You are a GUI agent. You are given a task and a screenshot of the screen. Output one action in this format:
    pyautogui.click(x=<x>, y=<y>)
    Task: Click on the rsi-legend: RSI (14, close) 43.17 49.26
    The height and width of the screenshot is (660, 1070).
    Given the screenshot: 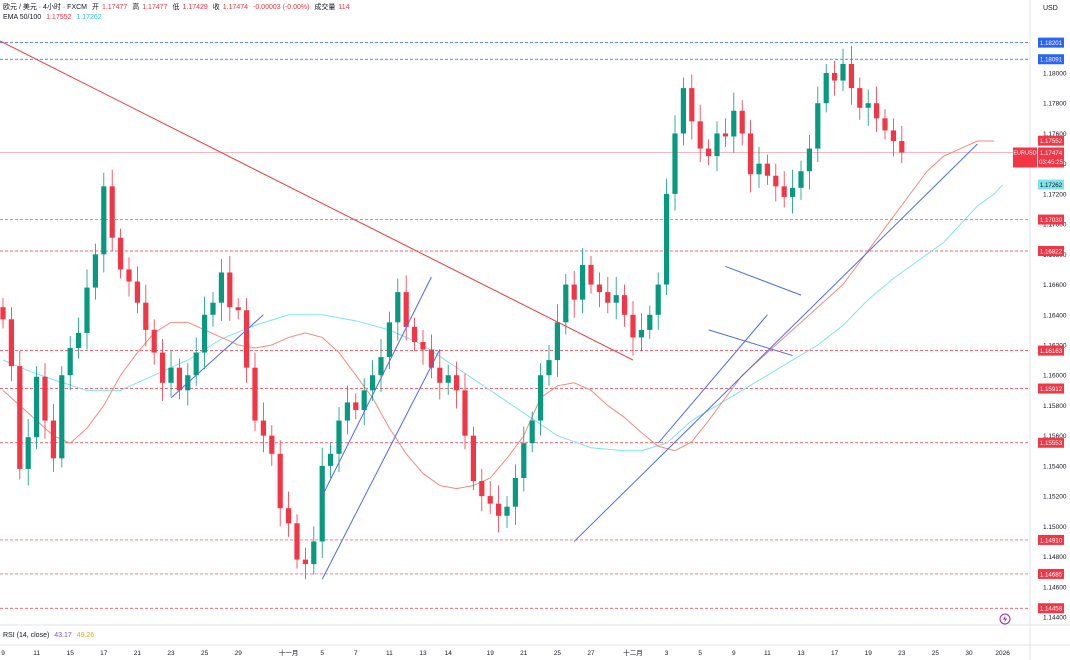 What is the action you would take?
    pyautogui.click(x=50, y=635)
    